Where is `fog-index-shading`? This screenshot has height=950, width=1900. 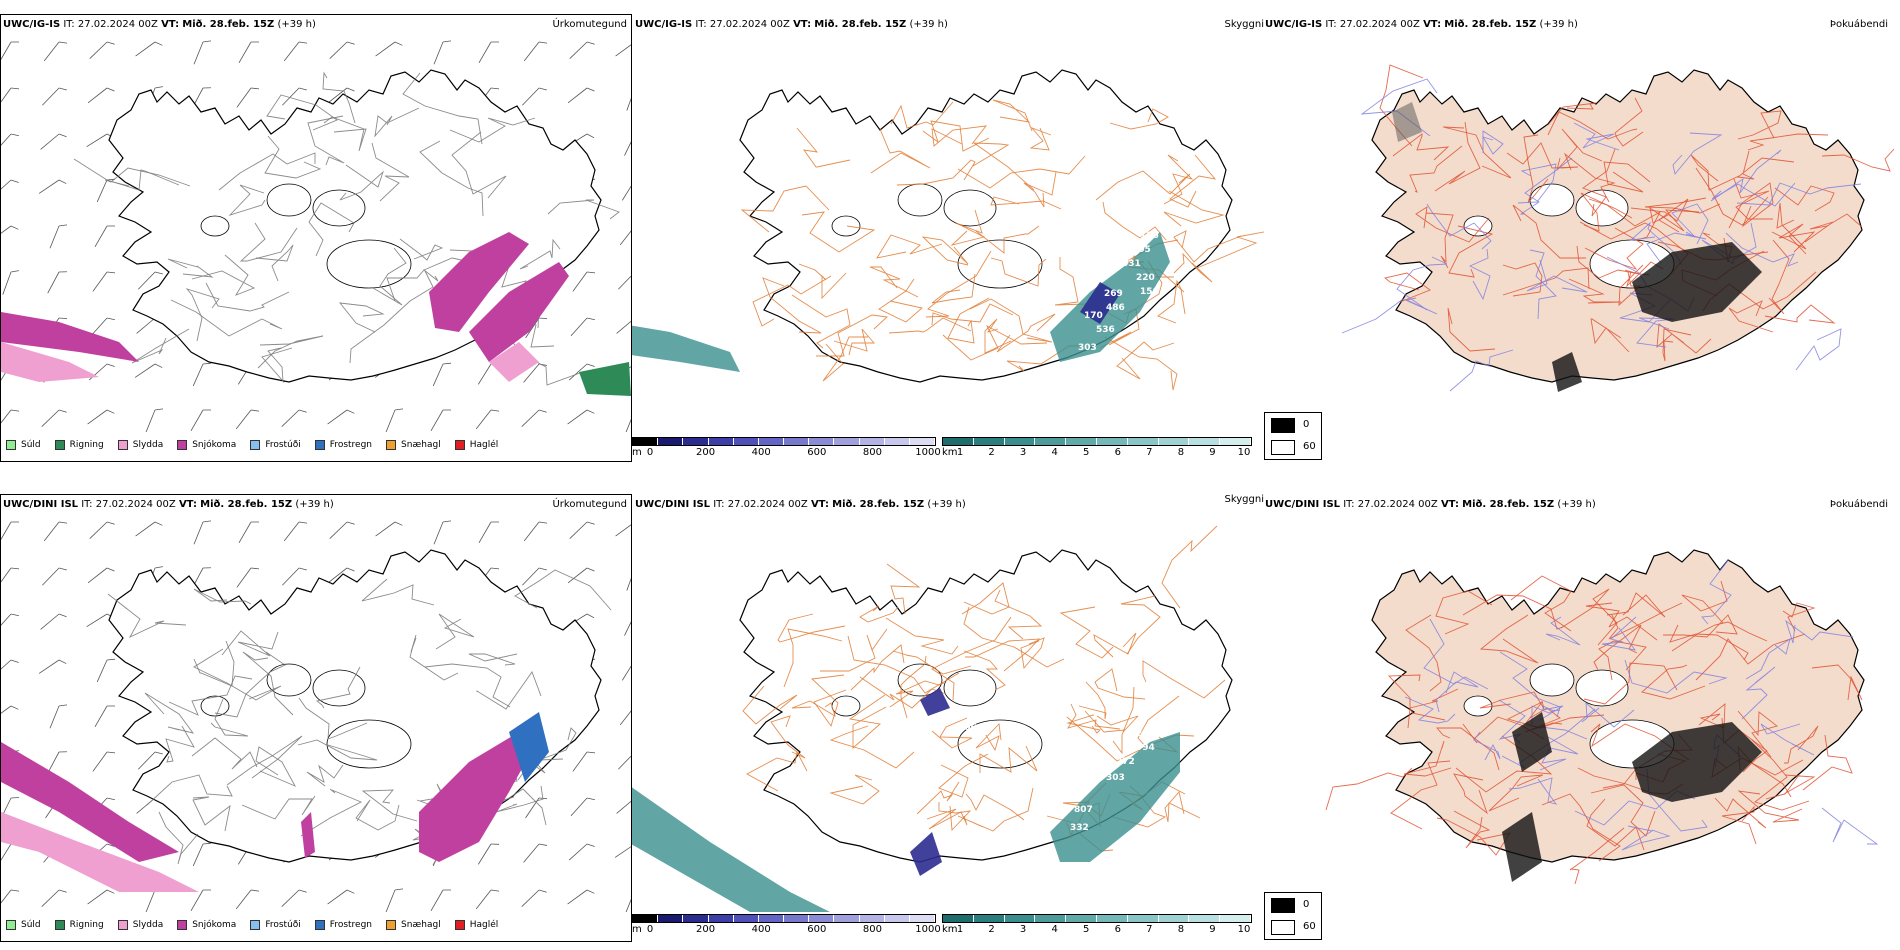 fog-index-shading is located at coordinates (1532, 742).